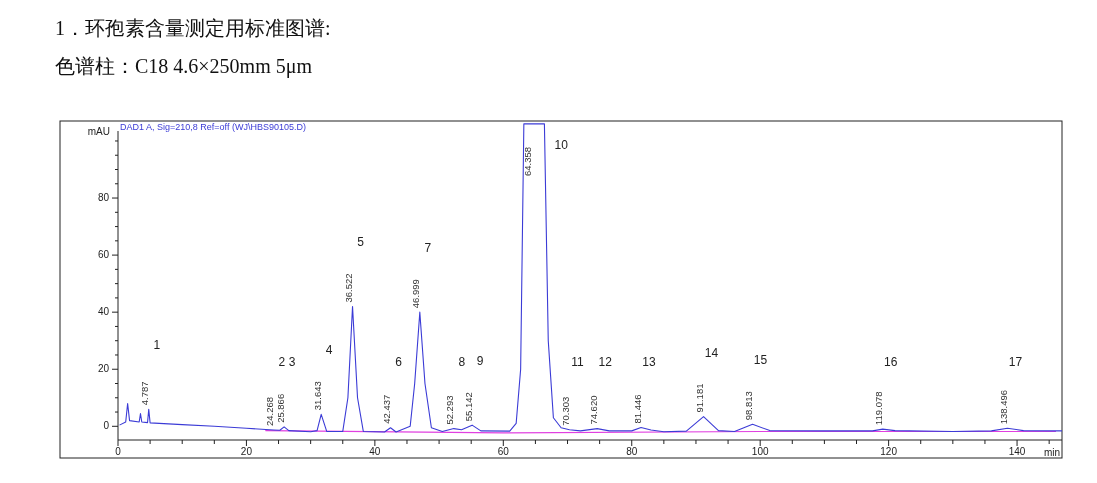 This screenshot has width=1097, height=483. Describe the element at coordinates (292, 362) in the screenshot. I see `annotation: 3` at that location.